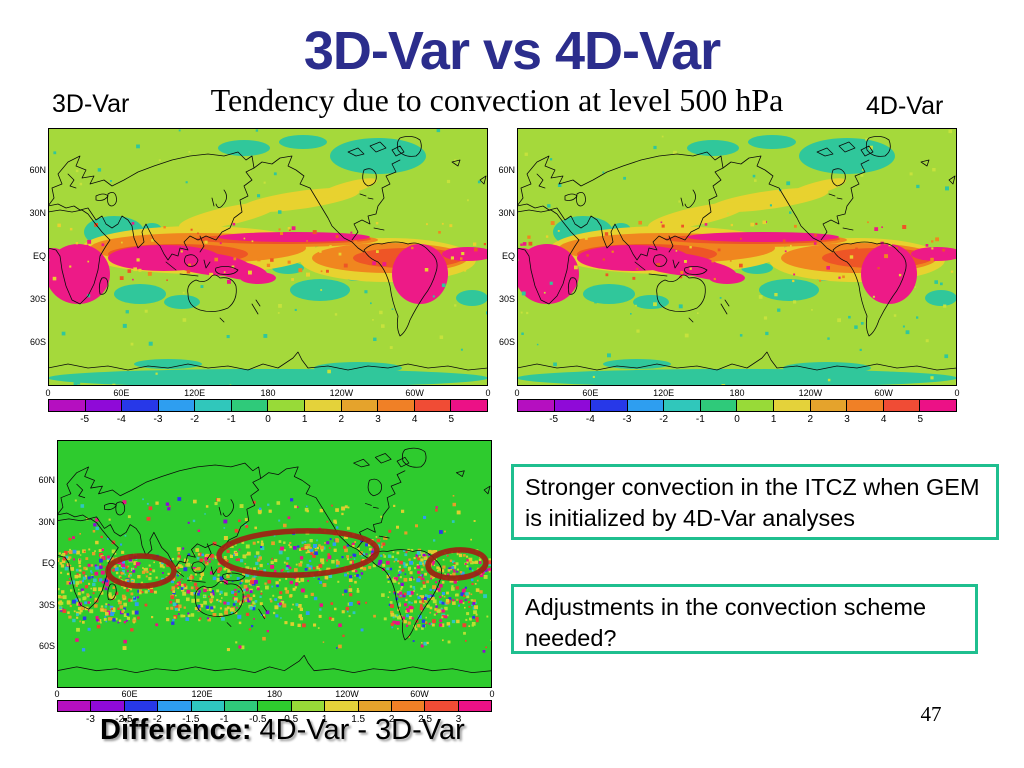 This screenshot has width=1024, height=768. I want to click on colorbar-tendency-3dvar-strip, so click(268, 405).